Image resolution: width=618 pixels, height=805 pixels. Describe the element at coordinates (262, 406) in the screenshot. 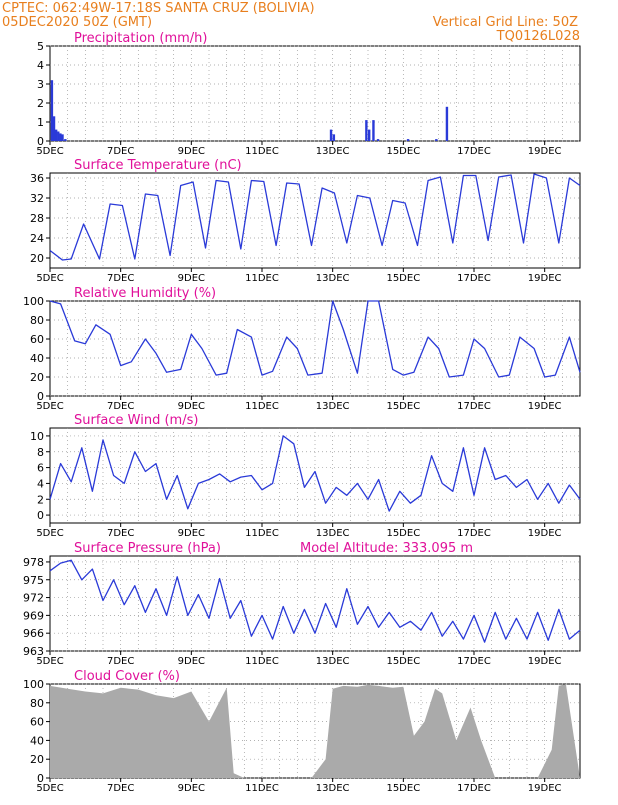

I see `humidity-xtick-label: 11DEC` at that location.